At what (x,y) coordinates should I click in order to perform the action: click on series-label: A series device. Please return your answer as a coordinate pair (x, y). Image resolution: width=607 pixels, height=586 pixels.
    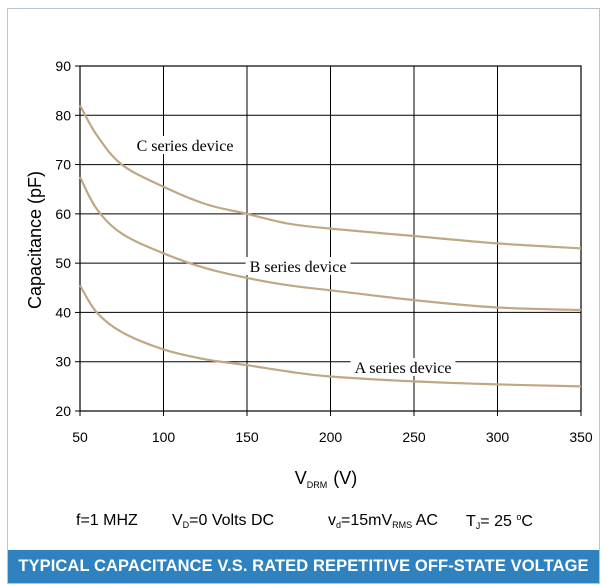
    Looking at the image, I should click on (403, 368).